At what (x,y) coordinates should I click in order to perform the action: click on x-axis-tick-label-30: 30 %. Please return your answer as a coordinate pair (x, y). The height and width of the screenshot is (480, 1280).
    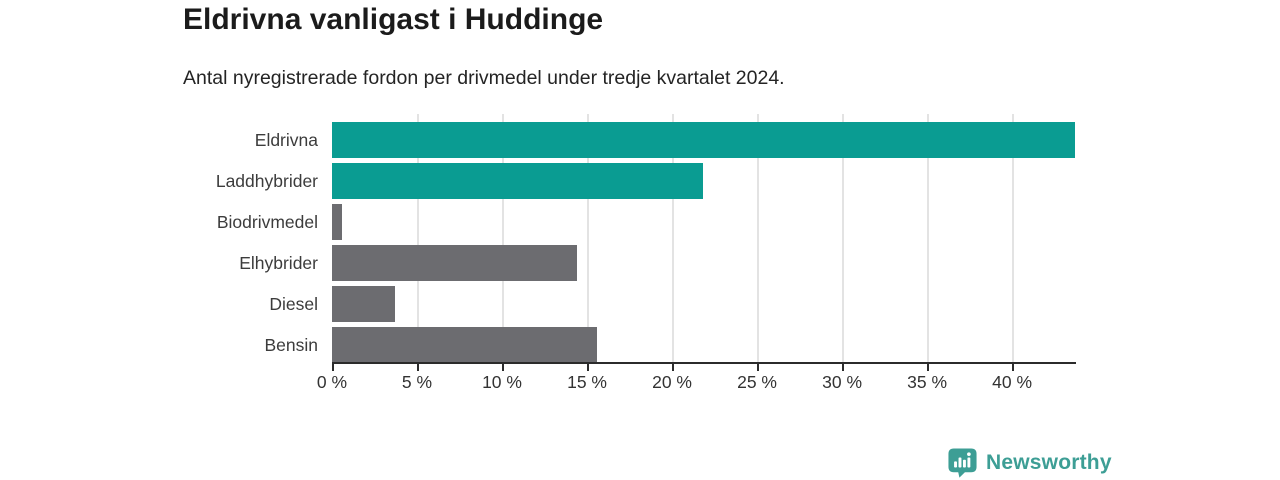
    Looking at the image, I should click on (842, 382).